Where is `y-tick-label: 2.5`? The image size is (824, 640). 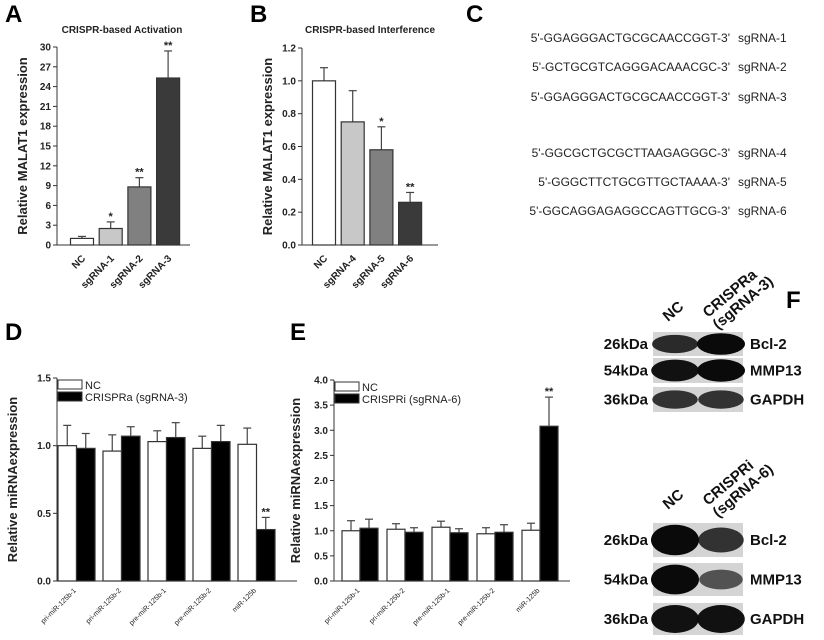
y-tick-label: 2.5 is located at coordinates (321, 456).